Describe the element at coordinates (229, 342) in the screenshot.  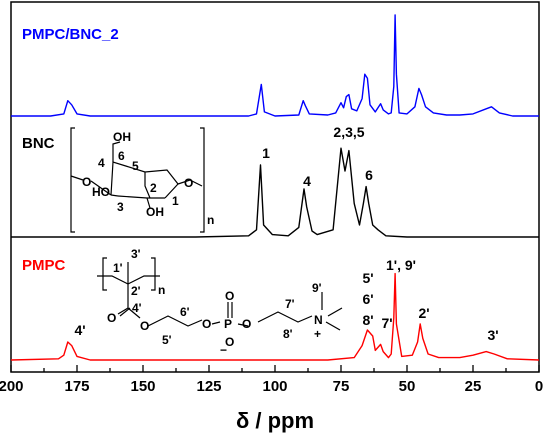
I see `pmpc-struct-o-bottom: O` at that location.